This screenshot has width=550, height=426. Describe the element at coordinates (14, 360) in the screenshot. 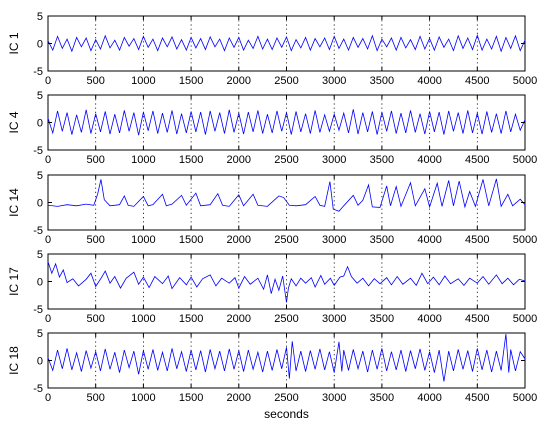

I see `y-axis-label: IC 18` at that location.